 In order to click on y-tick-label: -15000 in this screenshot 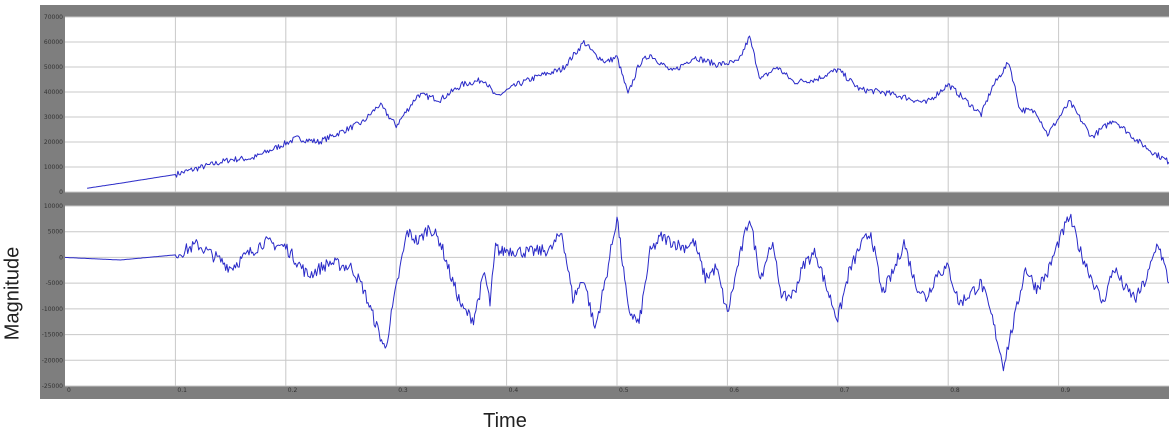, I will do `click(52, 335)`.